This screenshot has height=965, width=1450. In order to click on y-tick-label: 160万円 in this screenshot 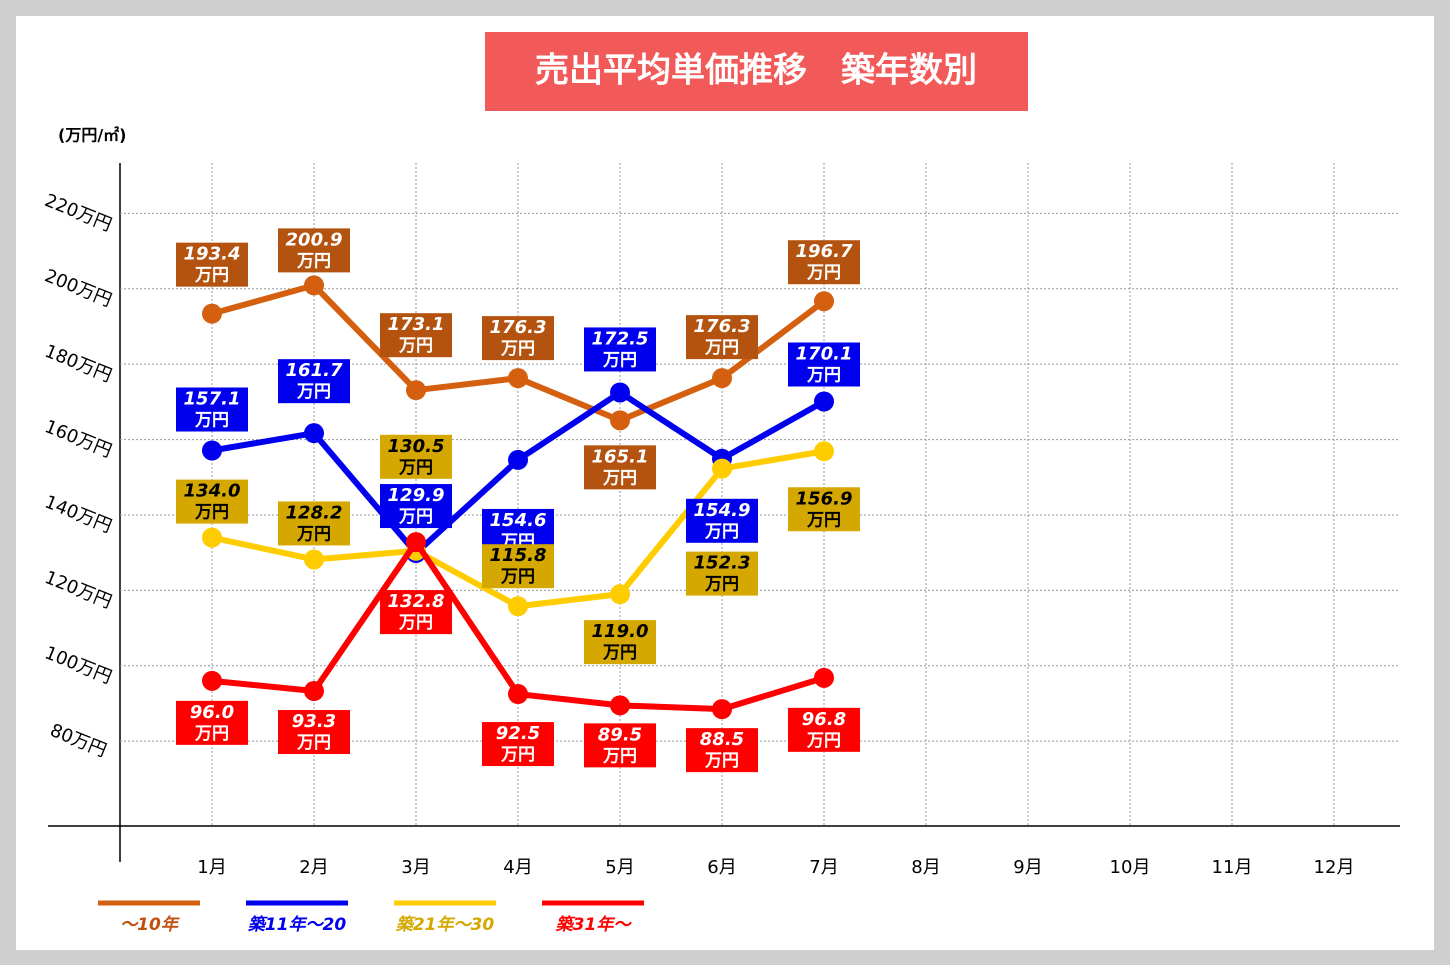, I will do `click(78, 439)`.